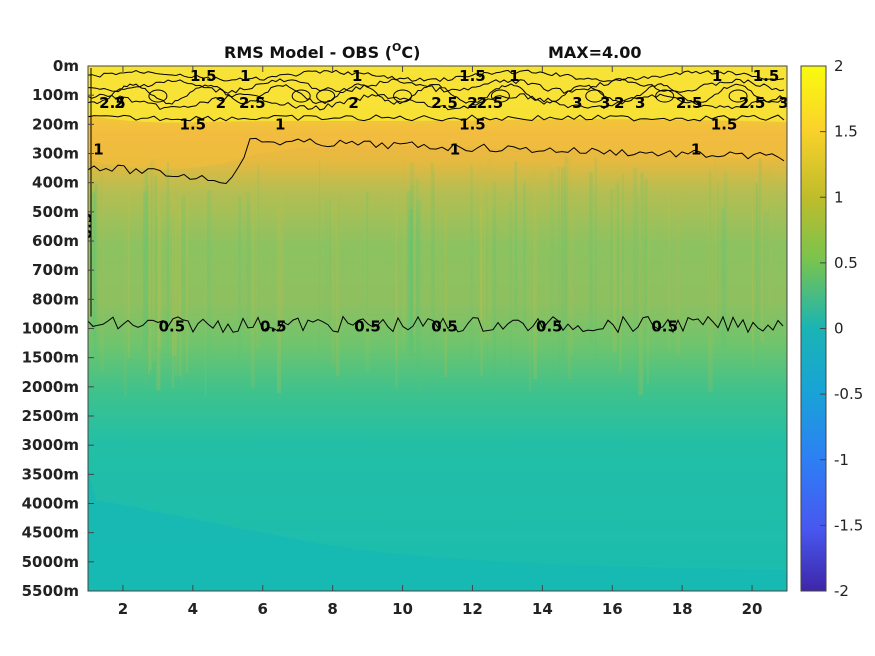 Image resolution: width=875 pixels, height=656 pixels. Describe the element at coordinates (55, 124) in the screenshot. I see `y-tick-label: 200m` at that location.